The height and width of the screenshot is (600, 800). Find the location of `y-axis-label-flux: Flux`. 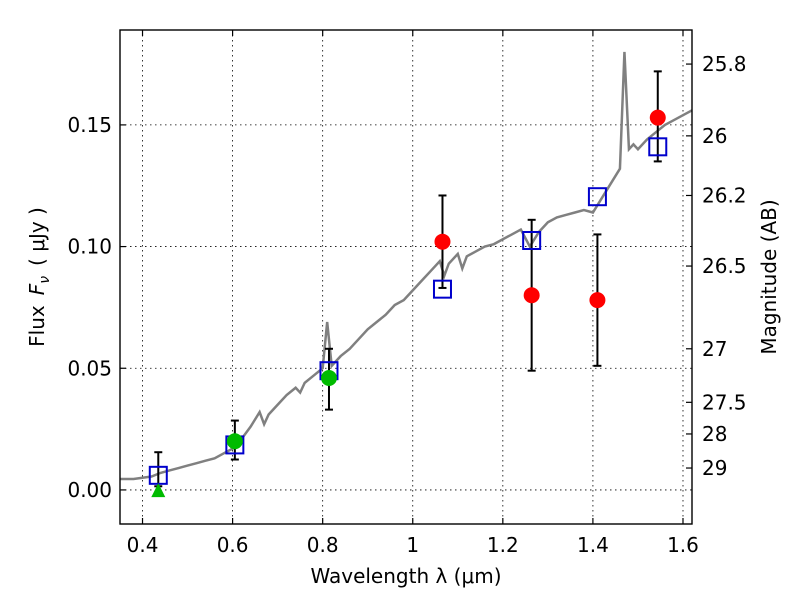

y-axis-label-flux: Flux is located at coordinates (37, 326).